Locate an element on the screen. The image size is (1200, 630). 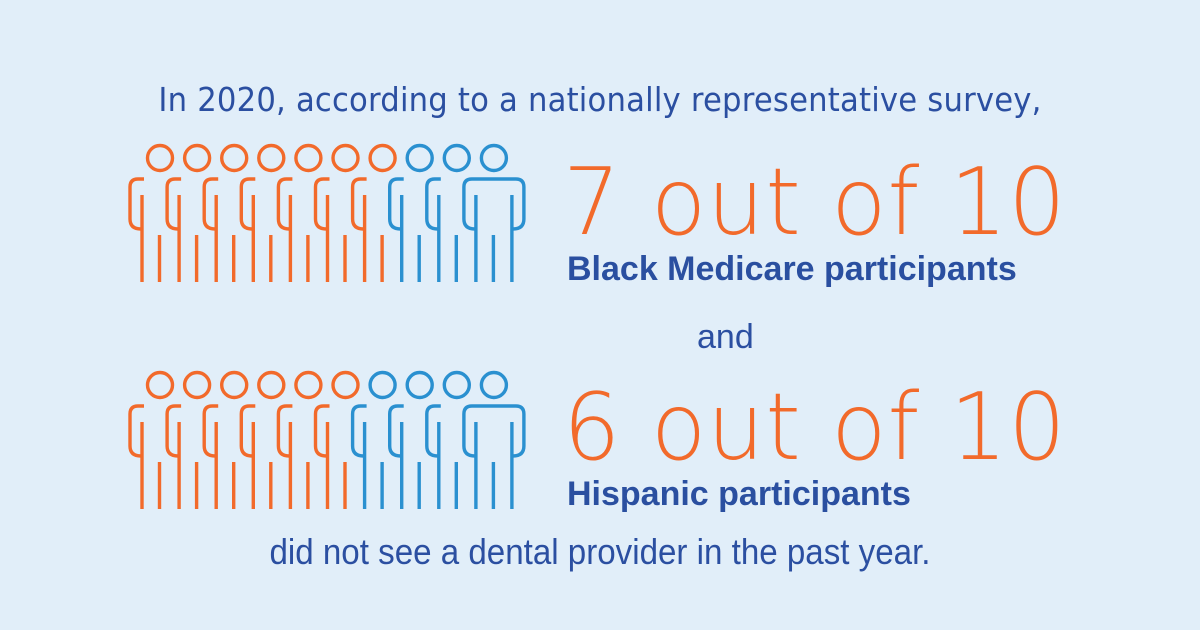
people-pictogram-black-participants is located at coordinates (327, 212).